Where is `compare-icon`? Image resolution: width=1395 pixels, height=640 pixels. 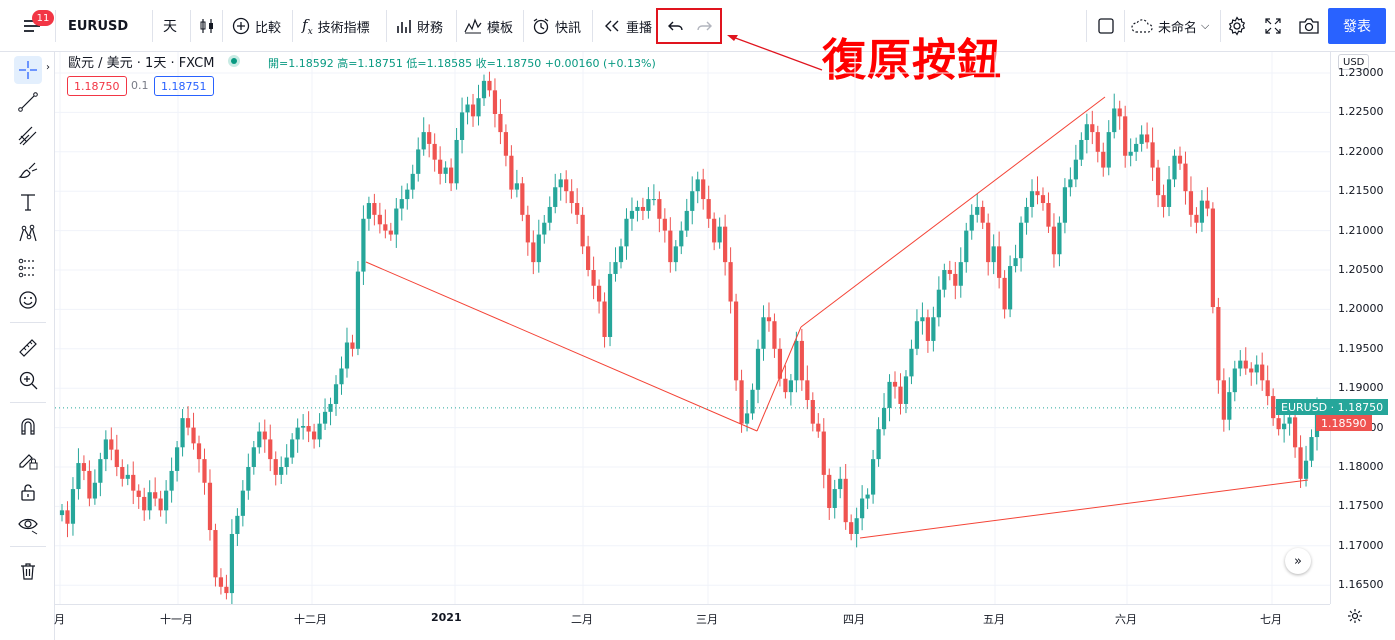 compare-icon is located at coordinates (241, 26).